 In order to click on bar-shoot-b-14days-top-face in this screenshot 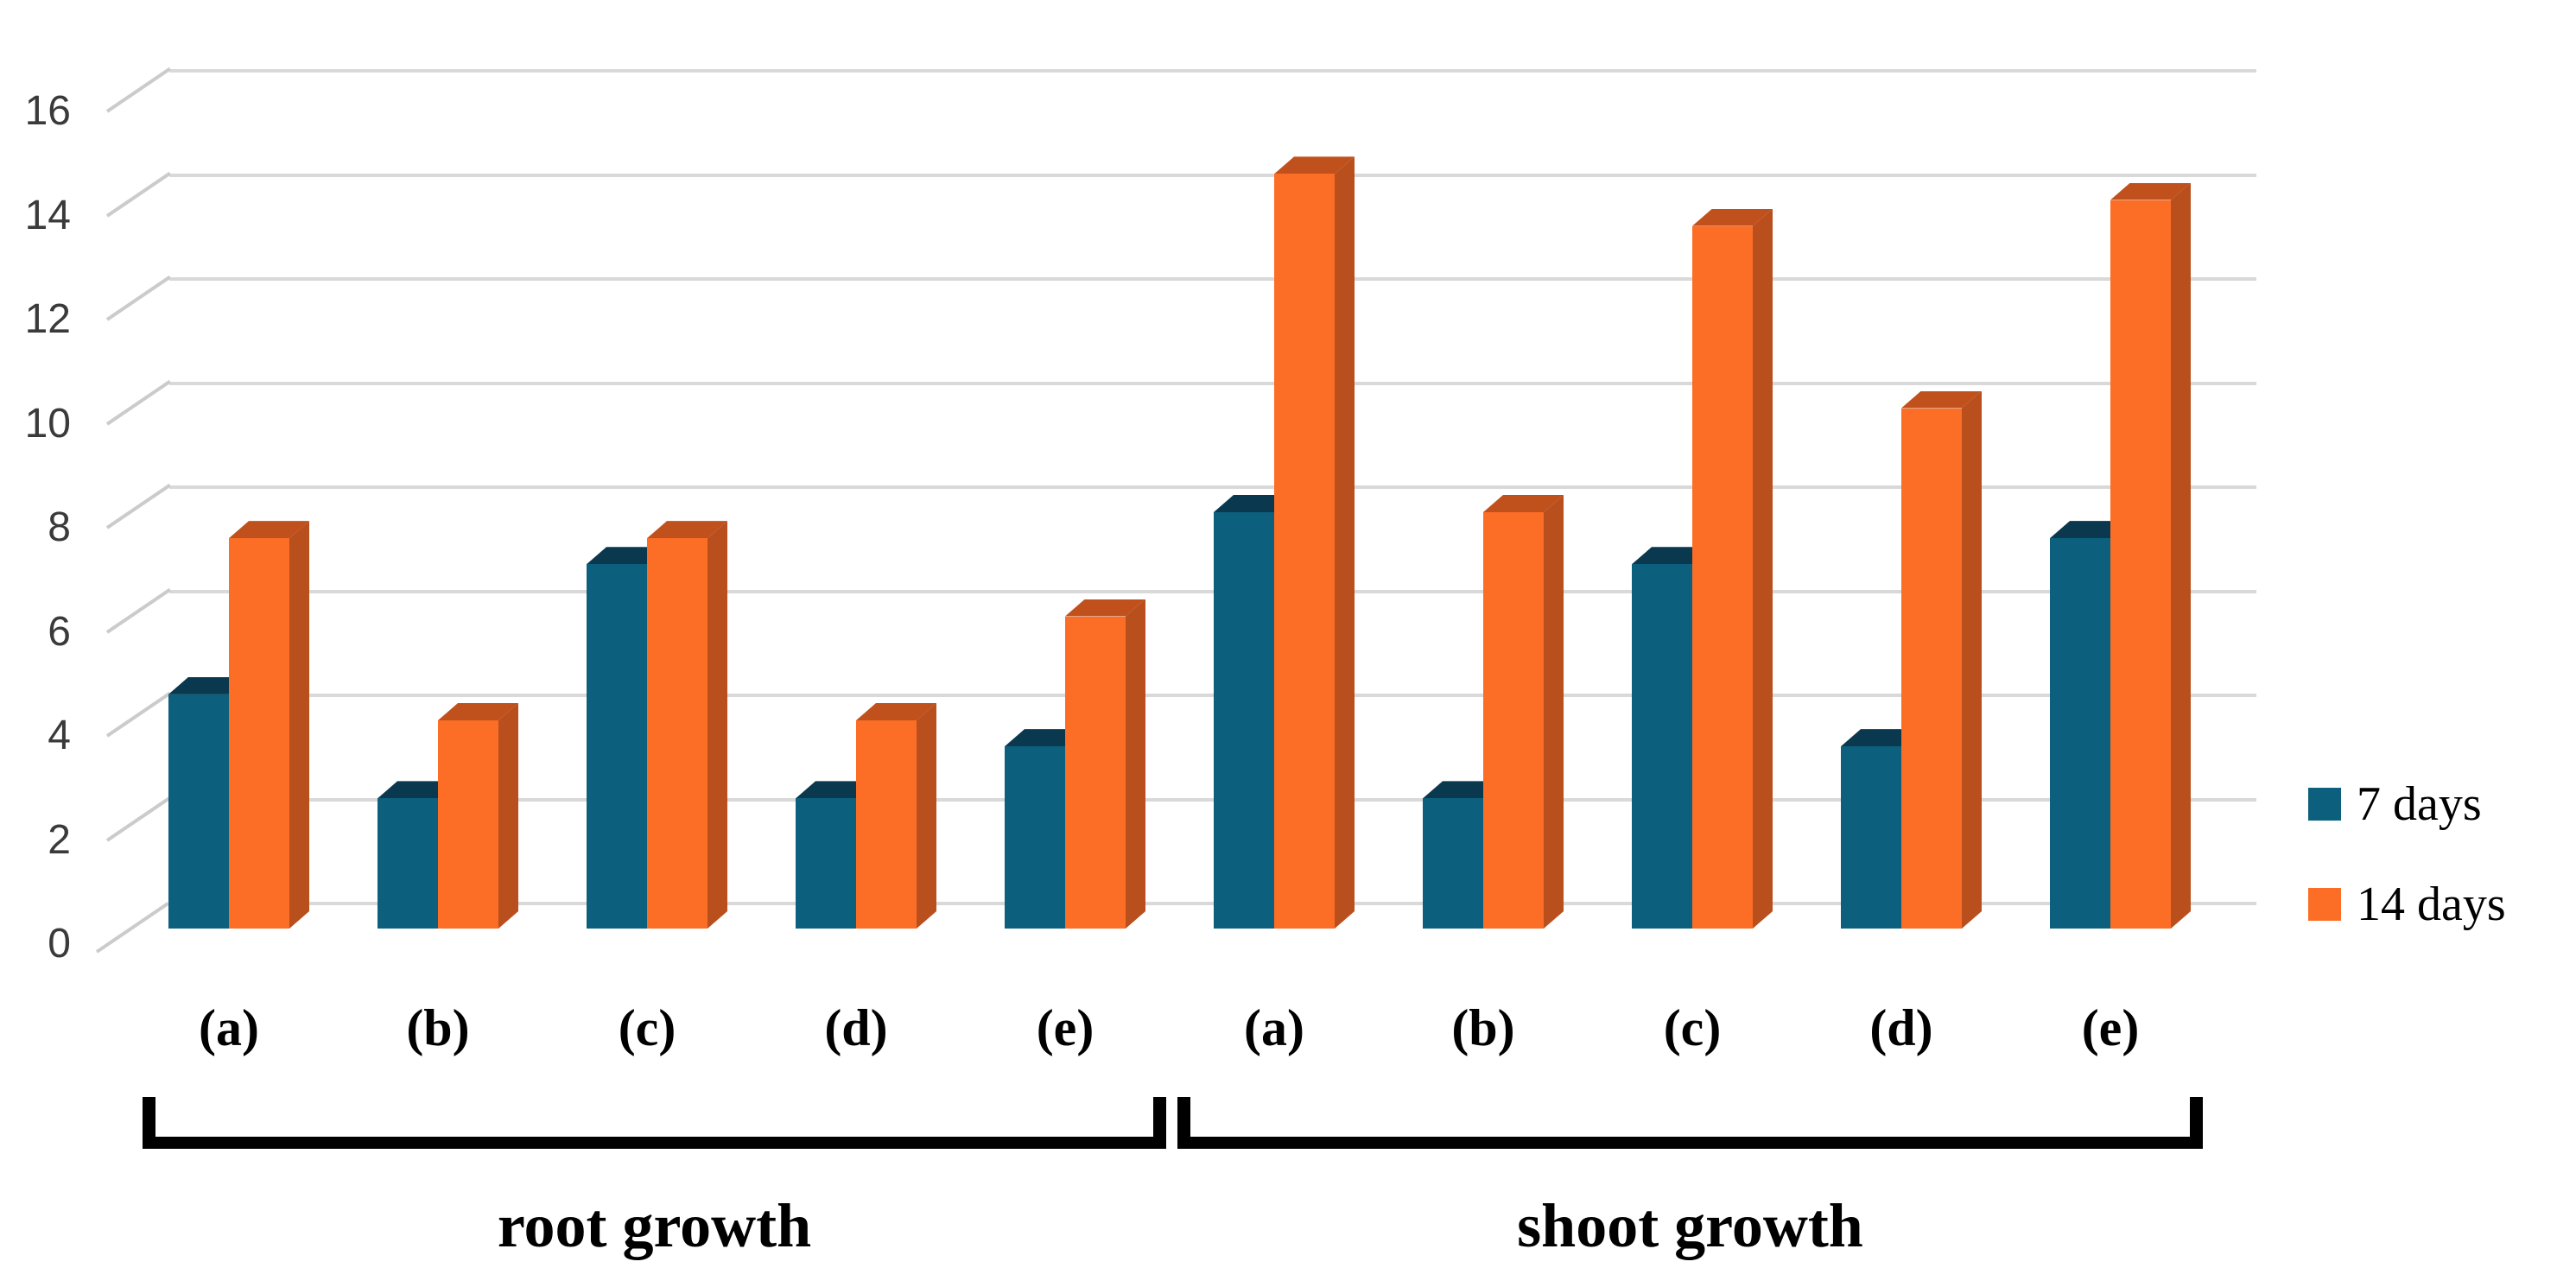, I will do `click(1523, 503)`.